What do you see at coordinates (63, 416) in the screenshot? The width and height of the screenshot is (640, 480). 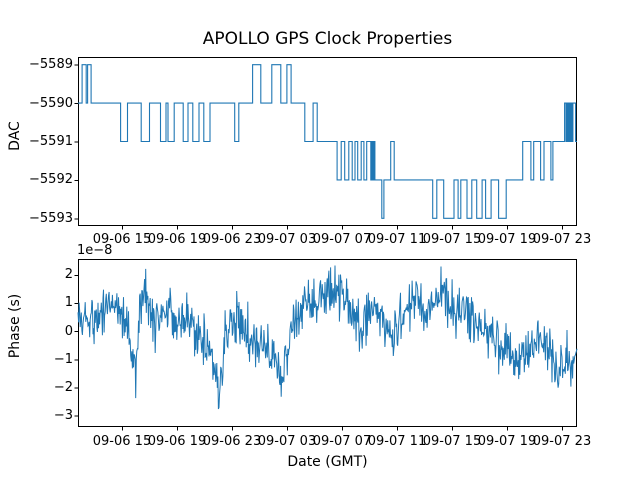 I see `tick-label: −3` at bounding box center [63, 416].